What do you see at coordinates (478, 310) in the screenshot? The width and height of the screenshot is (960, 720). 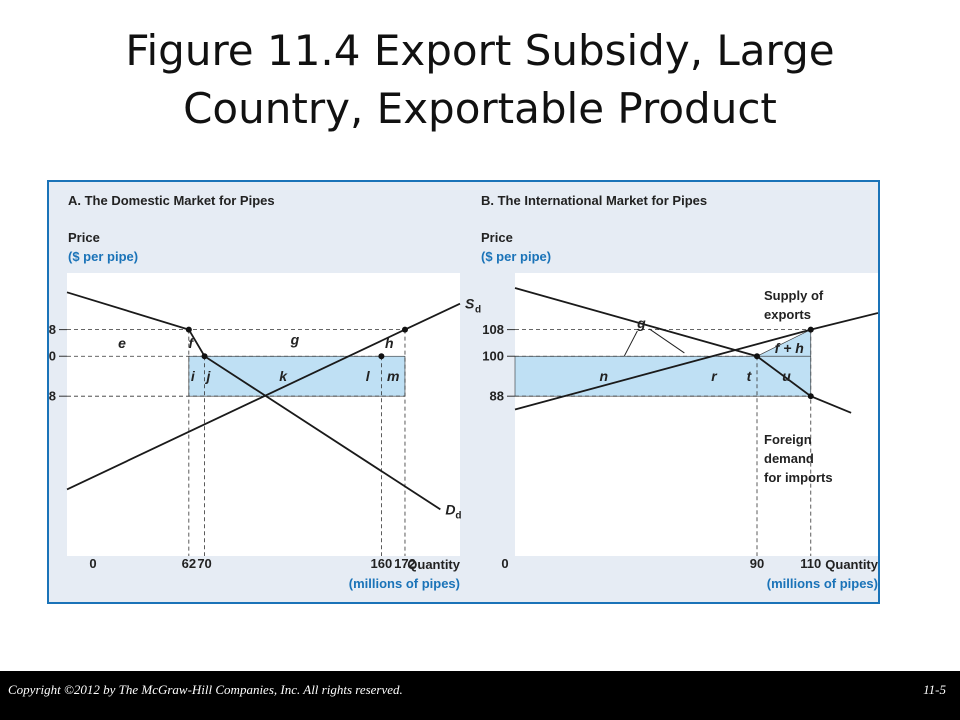 I see `series-label-sub-0: d` at bounding box center [478, 310].